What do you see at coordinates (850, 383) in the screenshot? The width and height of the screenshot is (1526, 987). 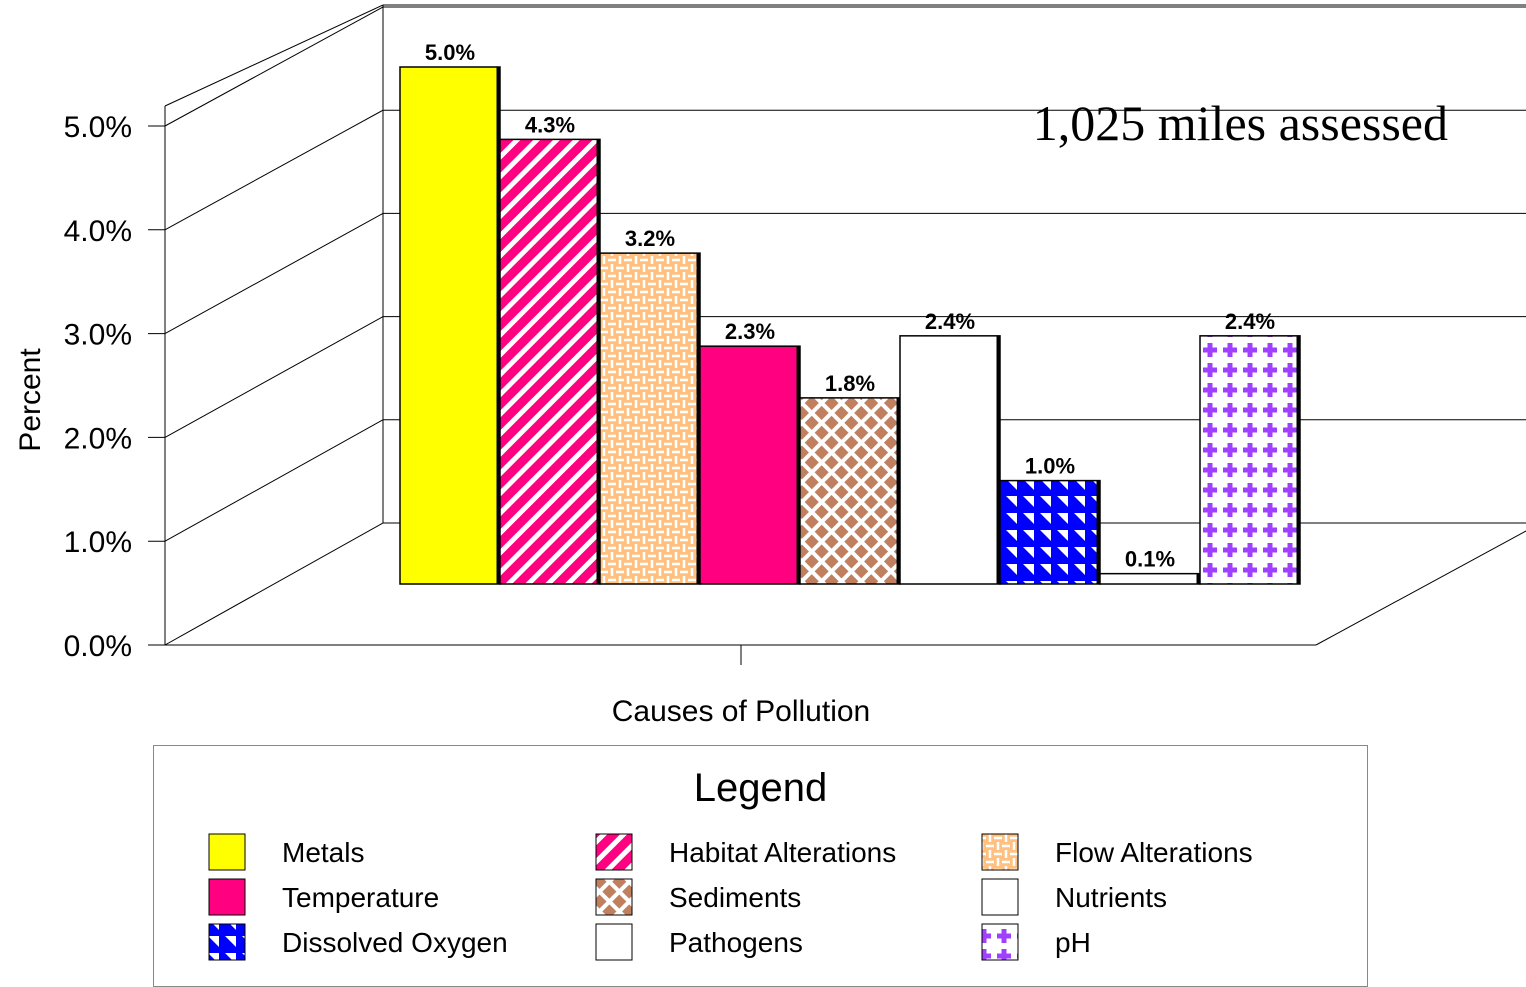 I see `data-label: 1.8%` at bounding box center [850, 383].